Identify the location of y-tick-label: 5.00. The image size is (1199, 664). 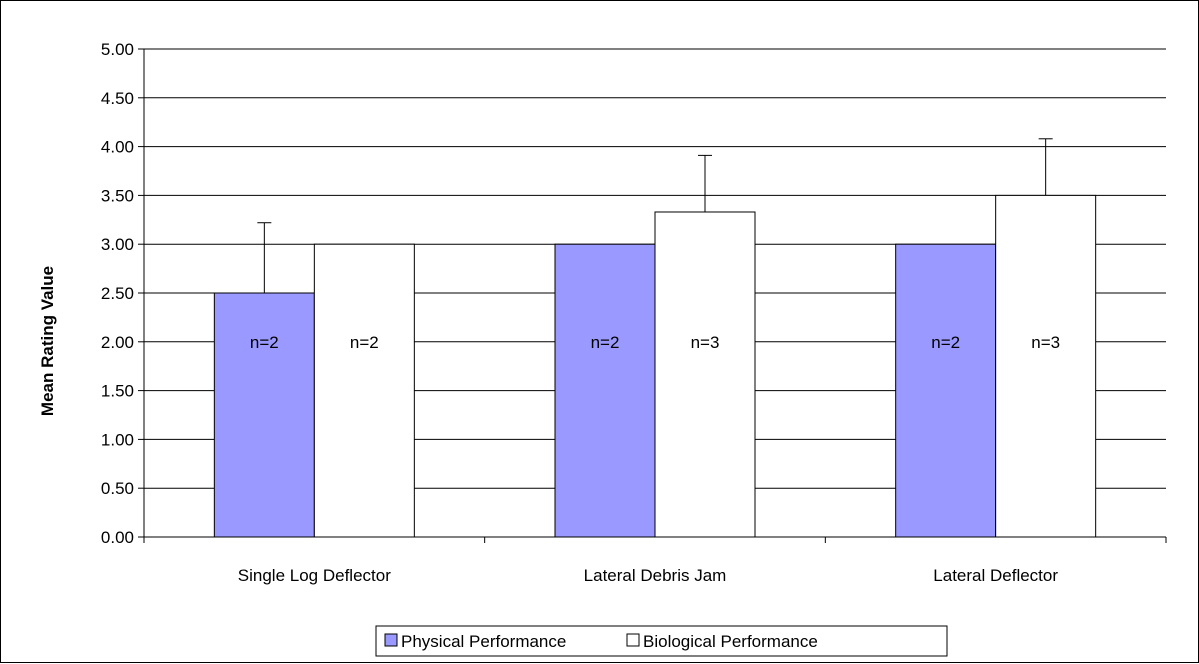
(117, 49).